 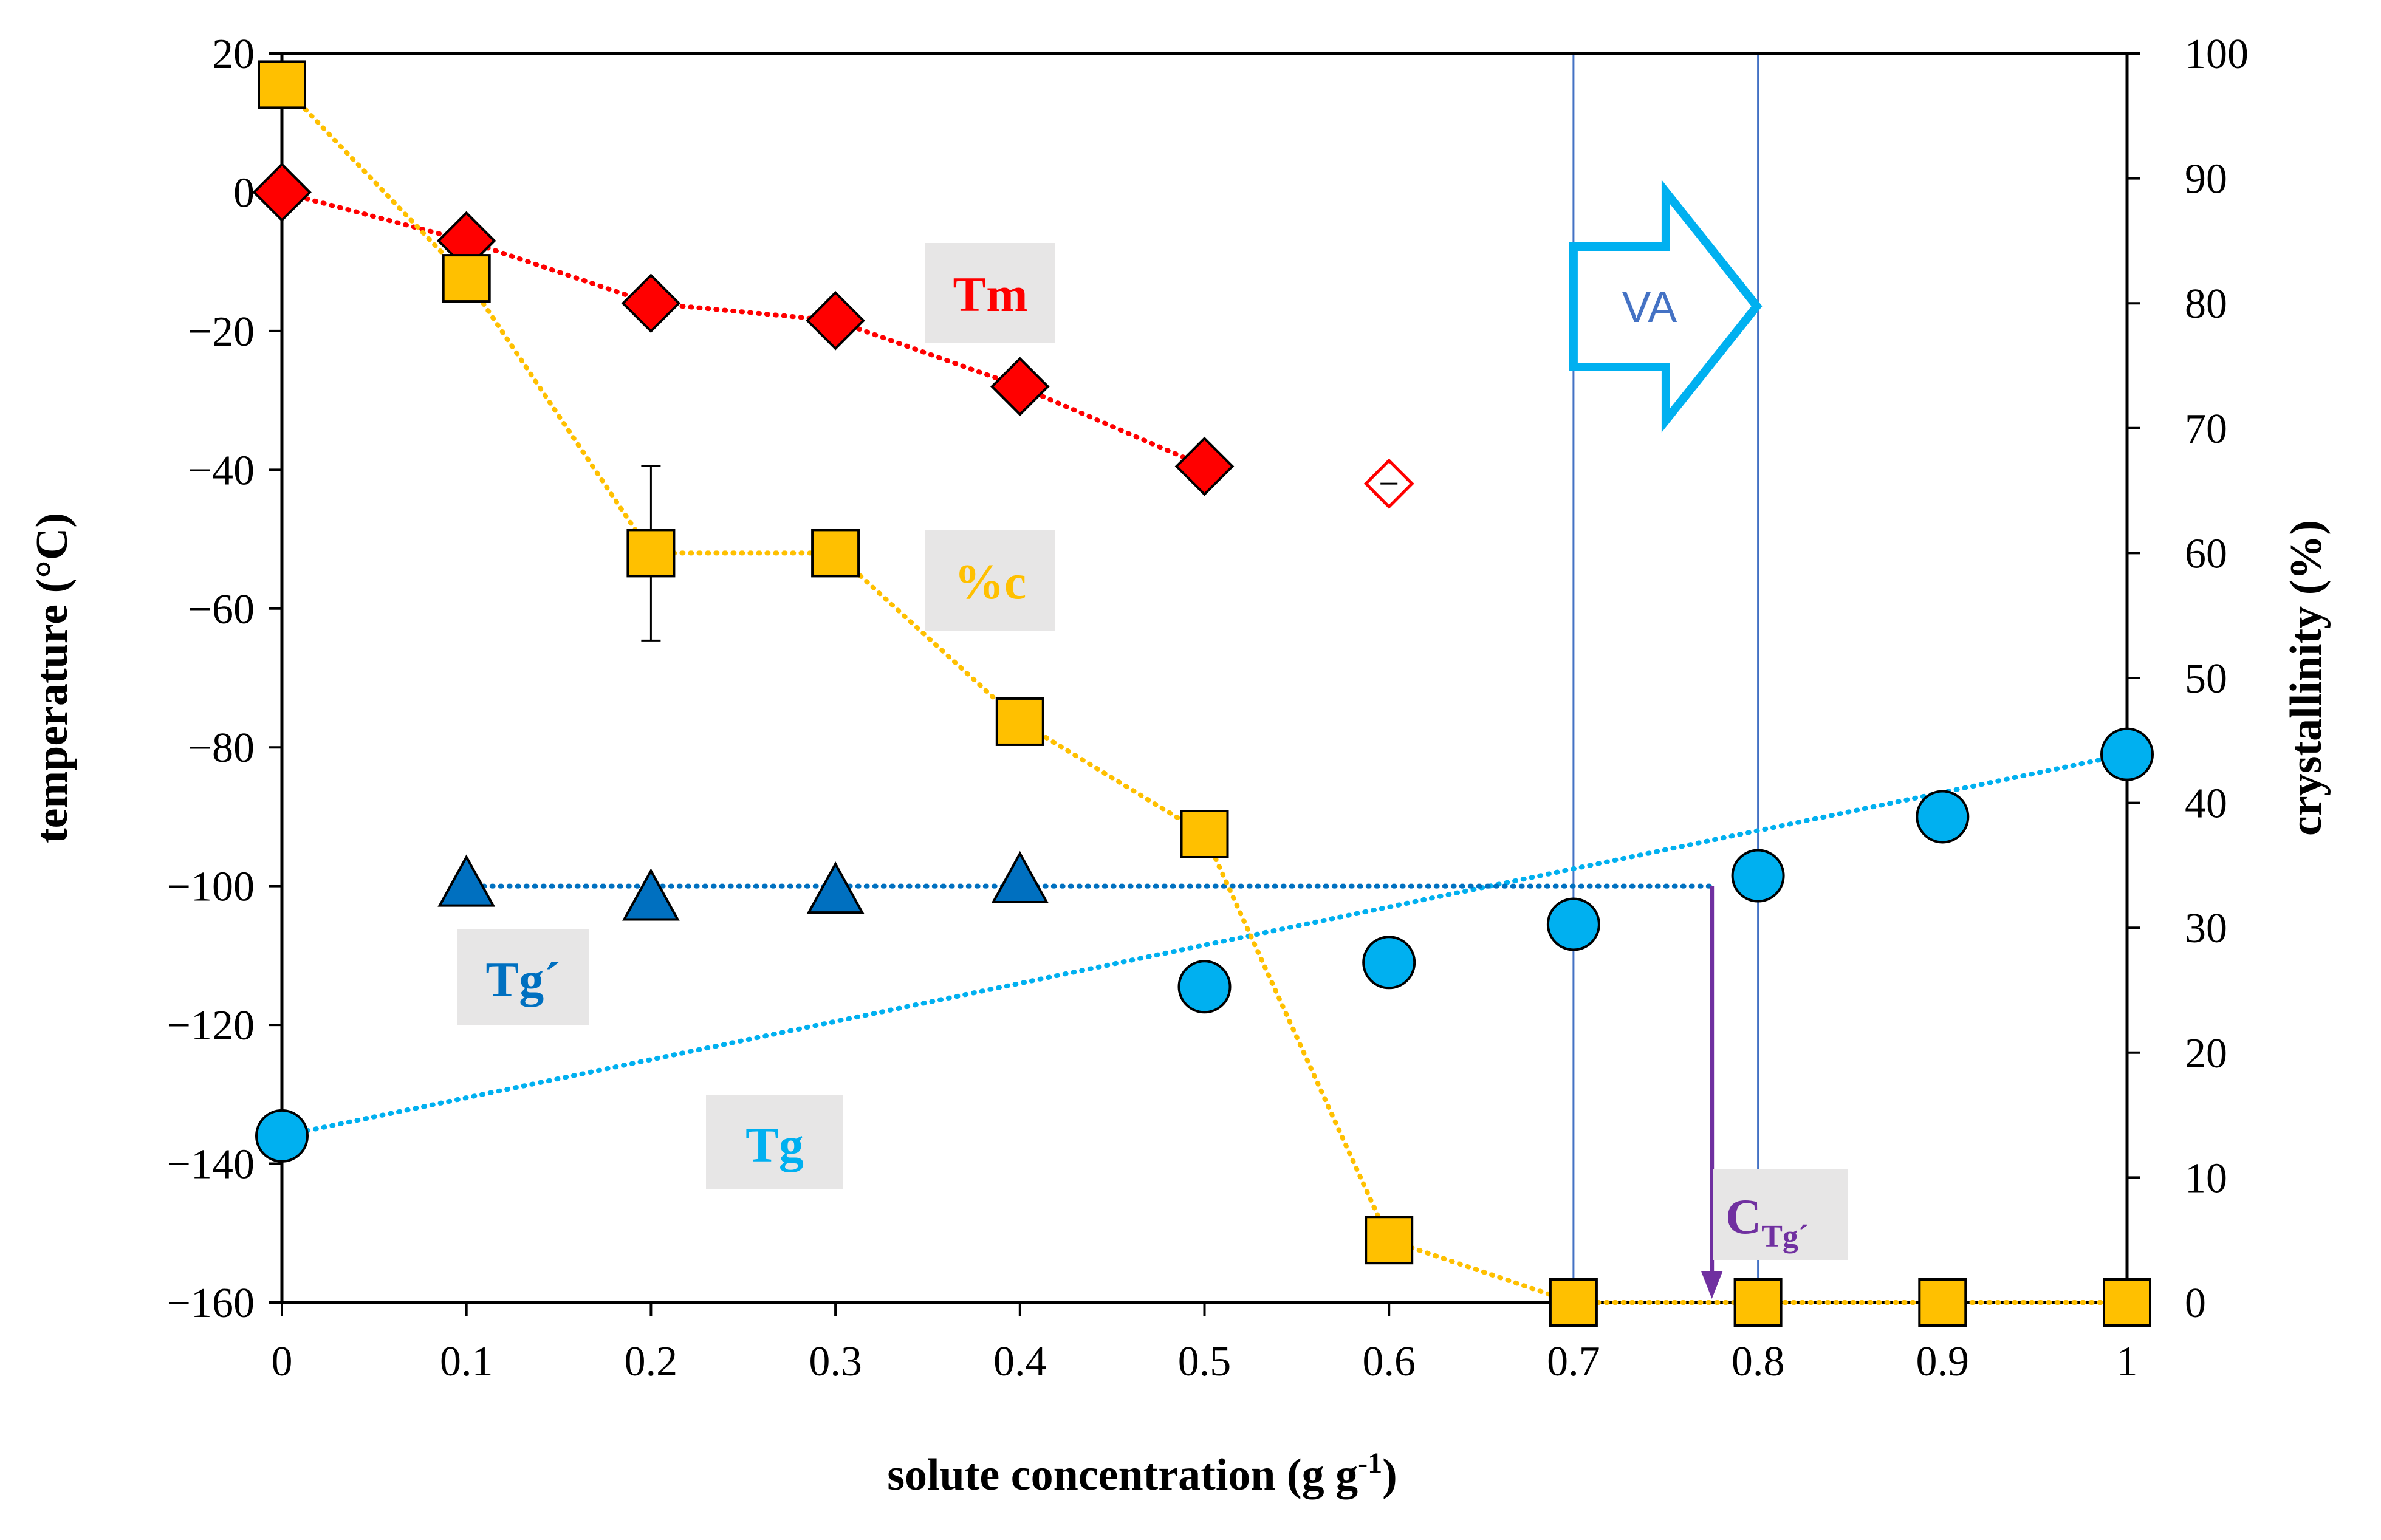 What do you see at coordinates (1712, 1092) in the screenshot?
I see `ctg-arrow` at bounding box center [1712, 1092].